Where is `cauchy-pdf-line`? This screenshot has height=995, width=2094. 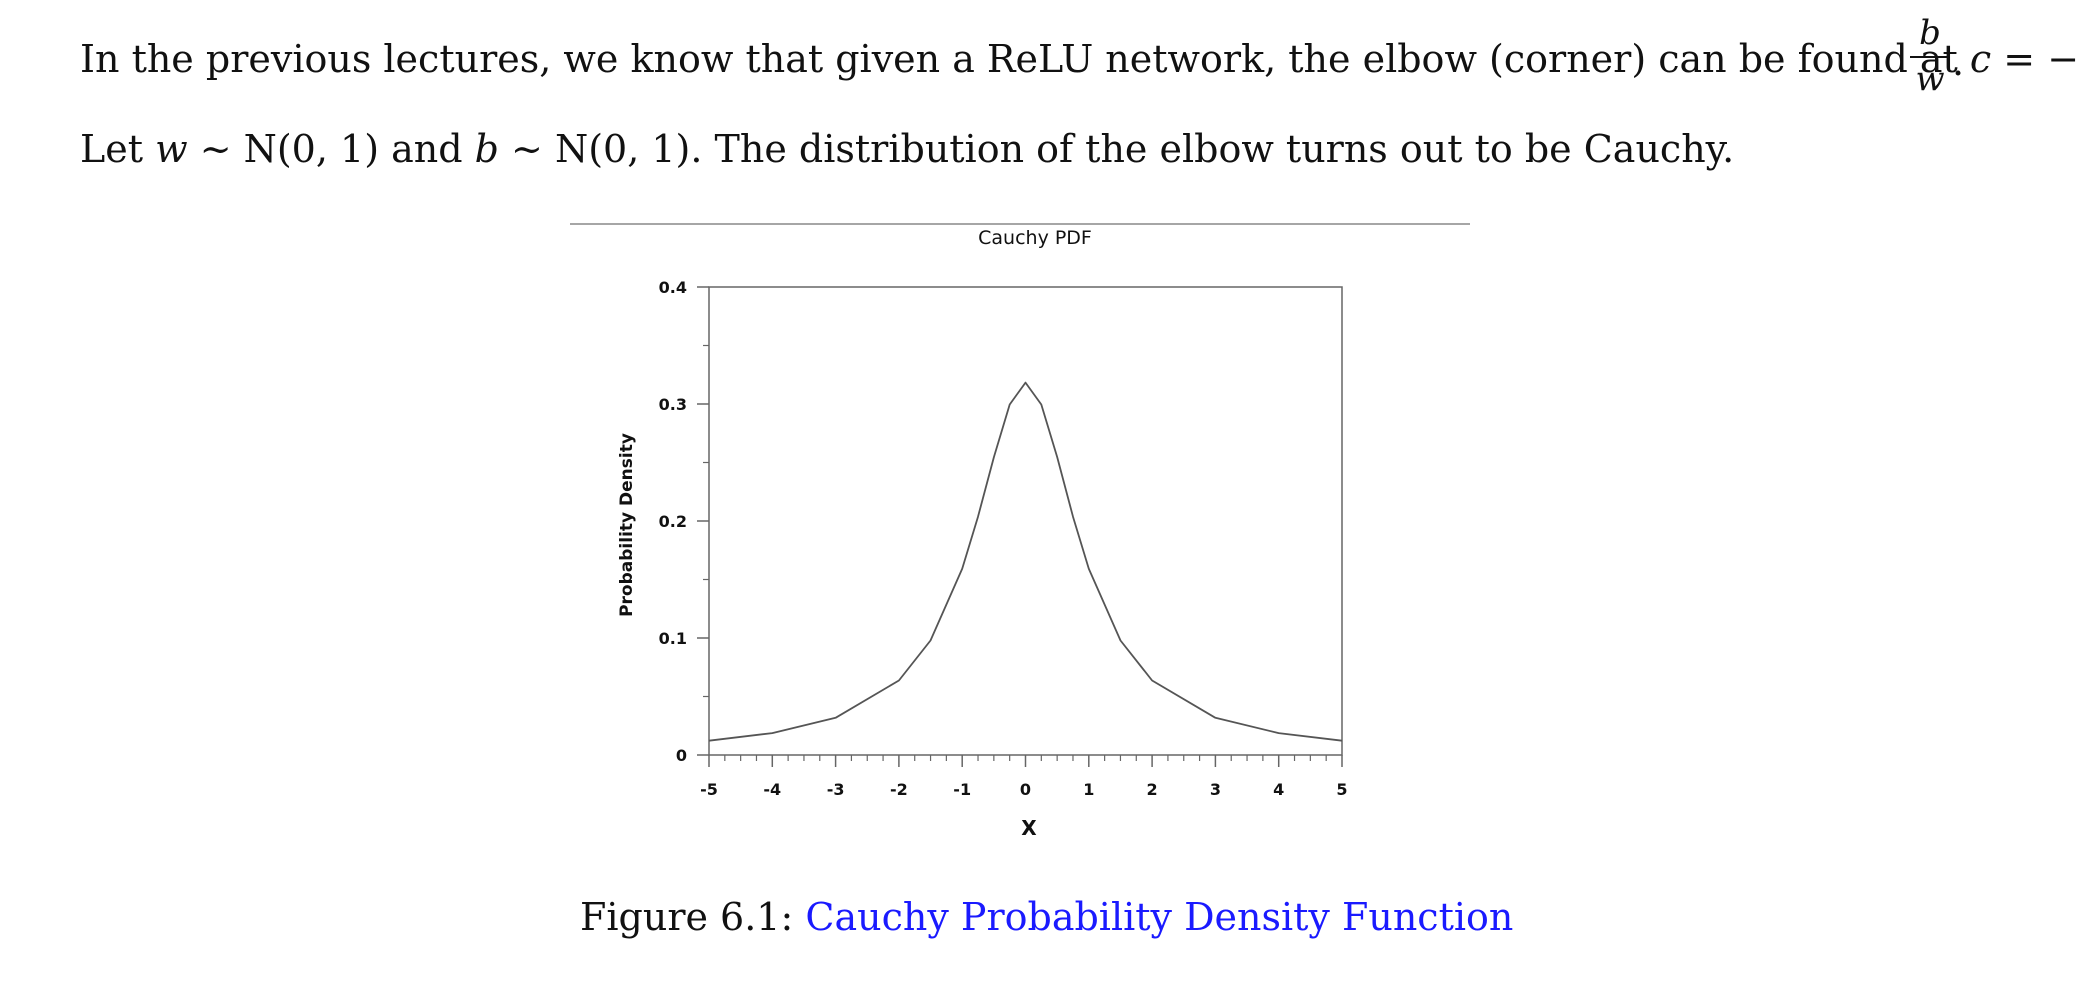
cauchy-pdf-line is located at coordinates (1025, 561).